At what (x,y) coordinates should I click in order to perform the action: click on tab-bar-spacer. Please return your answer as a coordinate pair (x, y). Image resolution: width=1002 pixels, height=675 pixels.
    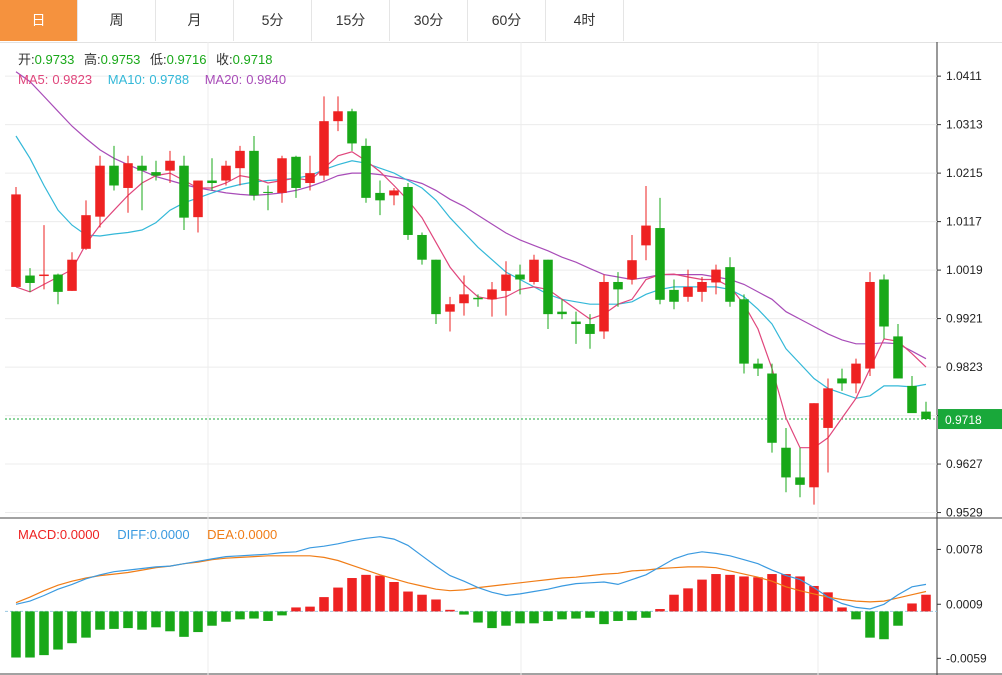
    Looking at the image, I should click on (813, 21).